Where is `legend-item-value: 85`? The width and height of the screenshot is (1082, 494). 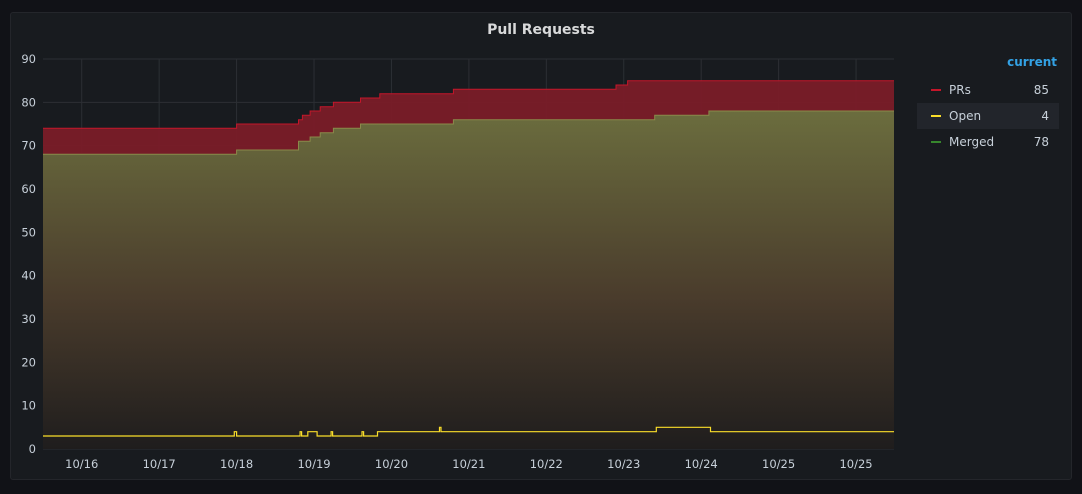 legend-item-value: 85 is located at coordinates (1041, 90).